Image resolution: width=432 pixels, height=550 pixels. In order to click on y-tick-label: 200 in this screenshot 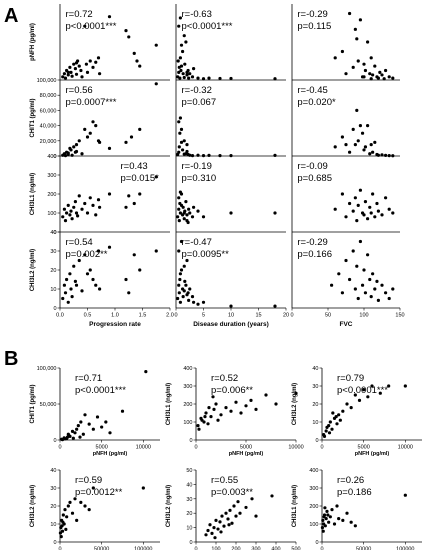, I will do `click(187, 405)`.